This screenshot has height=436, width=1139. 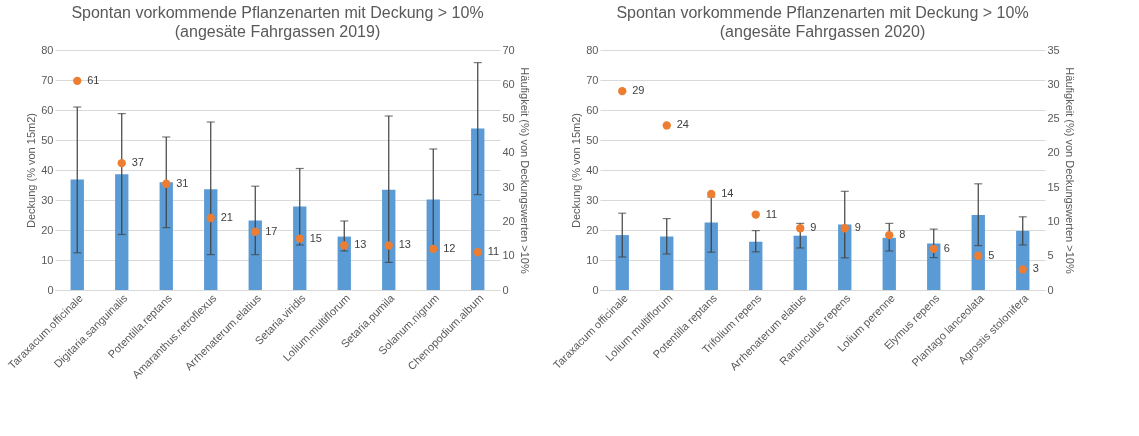 What do you see at coordinates (638, 90) in the screenshot?
I see `data-label: 29` at bounding box center [638, 90].